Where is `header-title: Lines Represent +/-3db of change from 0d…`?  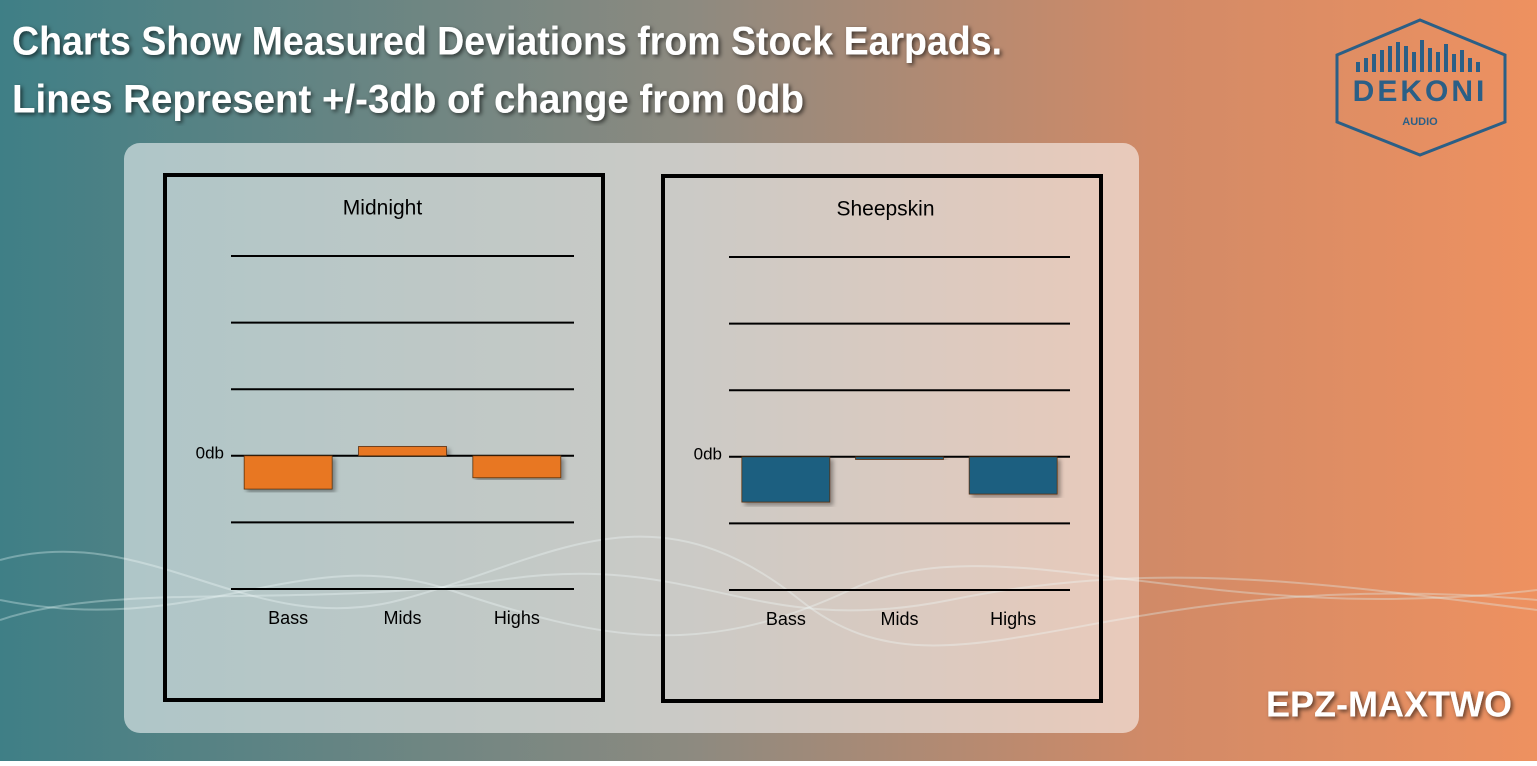 header-title: Lines Represent +/-3db of change from 0d… is located at coordinates (408, 100).